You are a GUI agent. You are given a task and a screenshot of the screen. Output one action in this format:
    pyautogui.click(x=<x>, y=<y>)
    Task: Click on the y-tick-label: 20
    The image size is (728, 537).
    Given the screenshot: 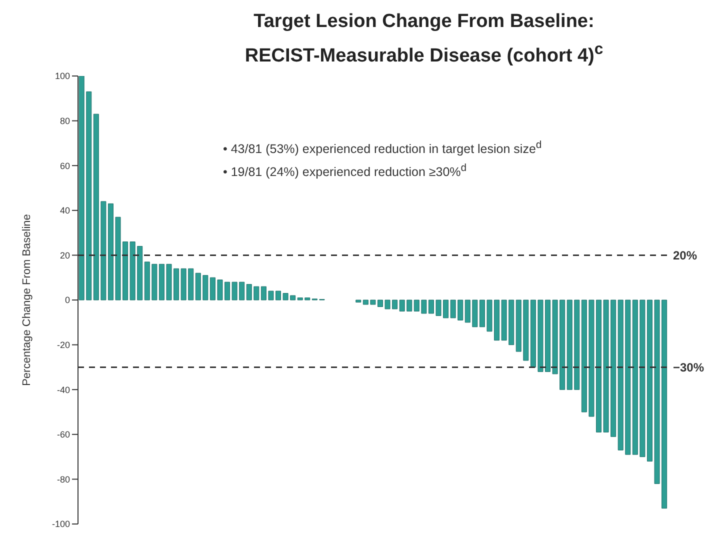 What is the action you would take?
    pyautogui.click(x=65, y=255)
    